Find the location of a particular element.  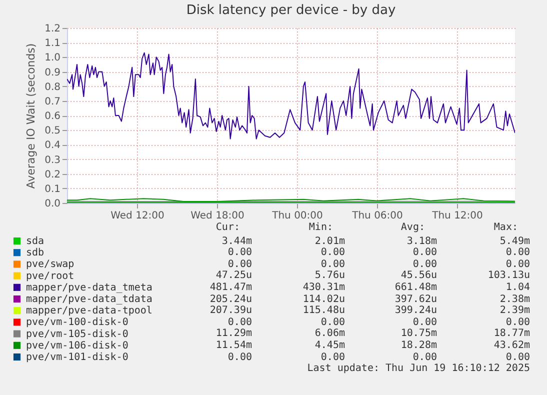

x-tick-label: Wed 12:00 is located at coordinates (137, 216).